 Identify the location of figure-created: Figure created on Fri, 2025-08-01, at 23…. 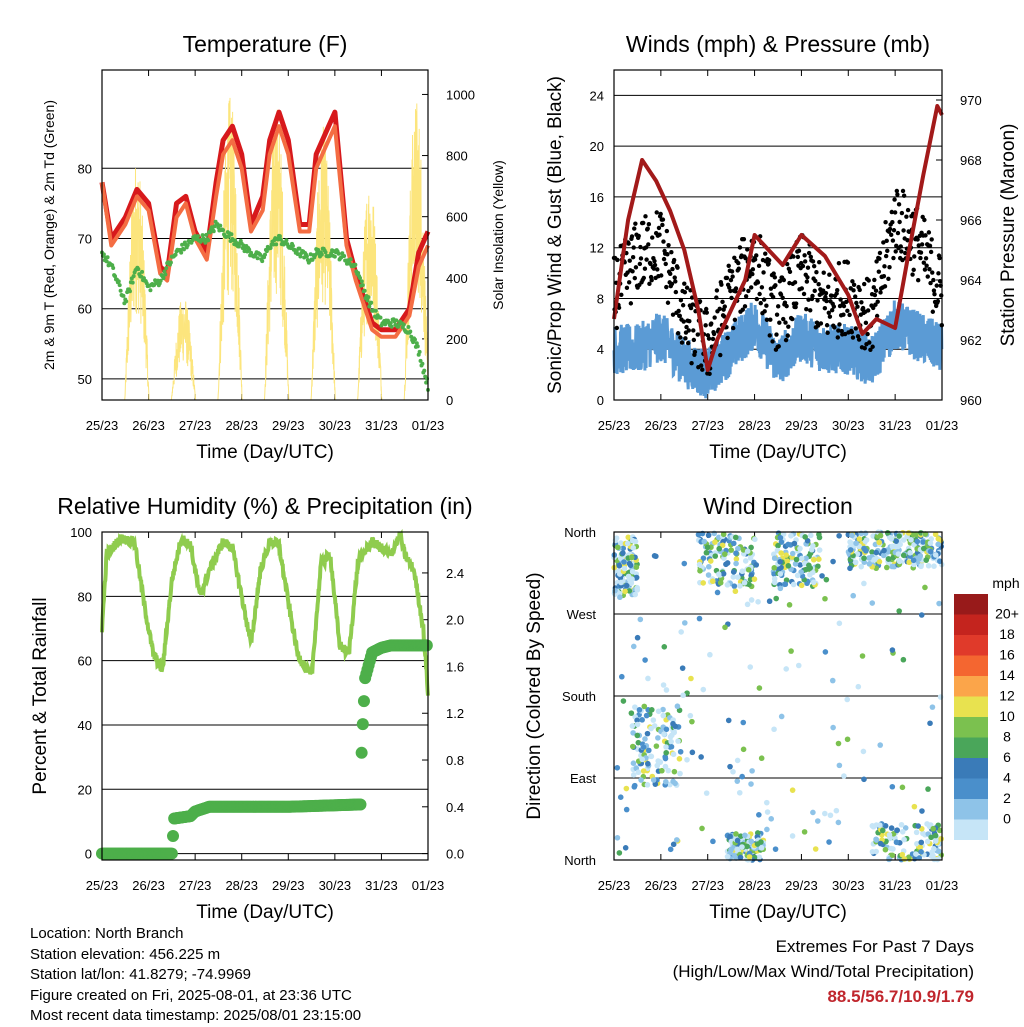
(191, 995).